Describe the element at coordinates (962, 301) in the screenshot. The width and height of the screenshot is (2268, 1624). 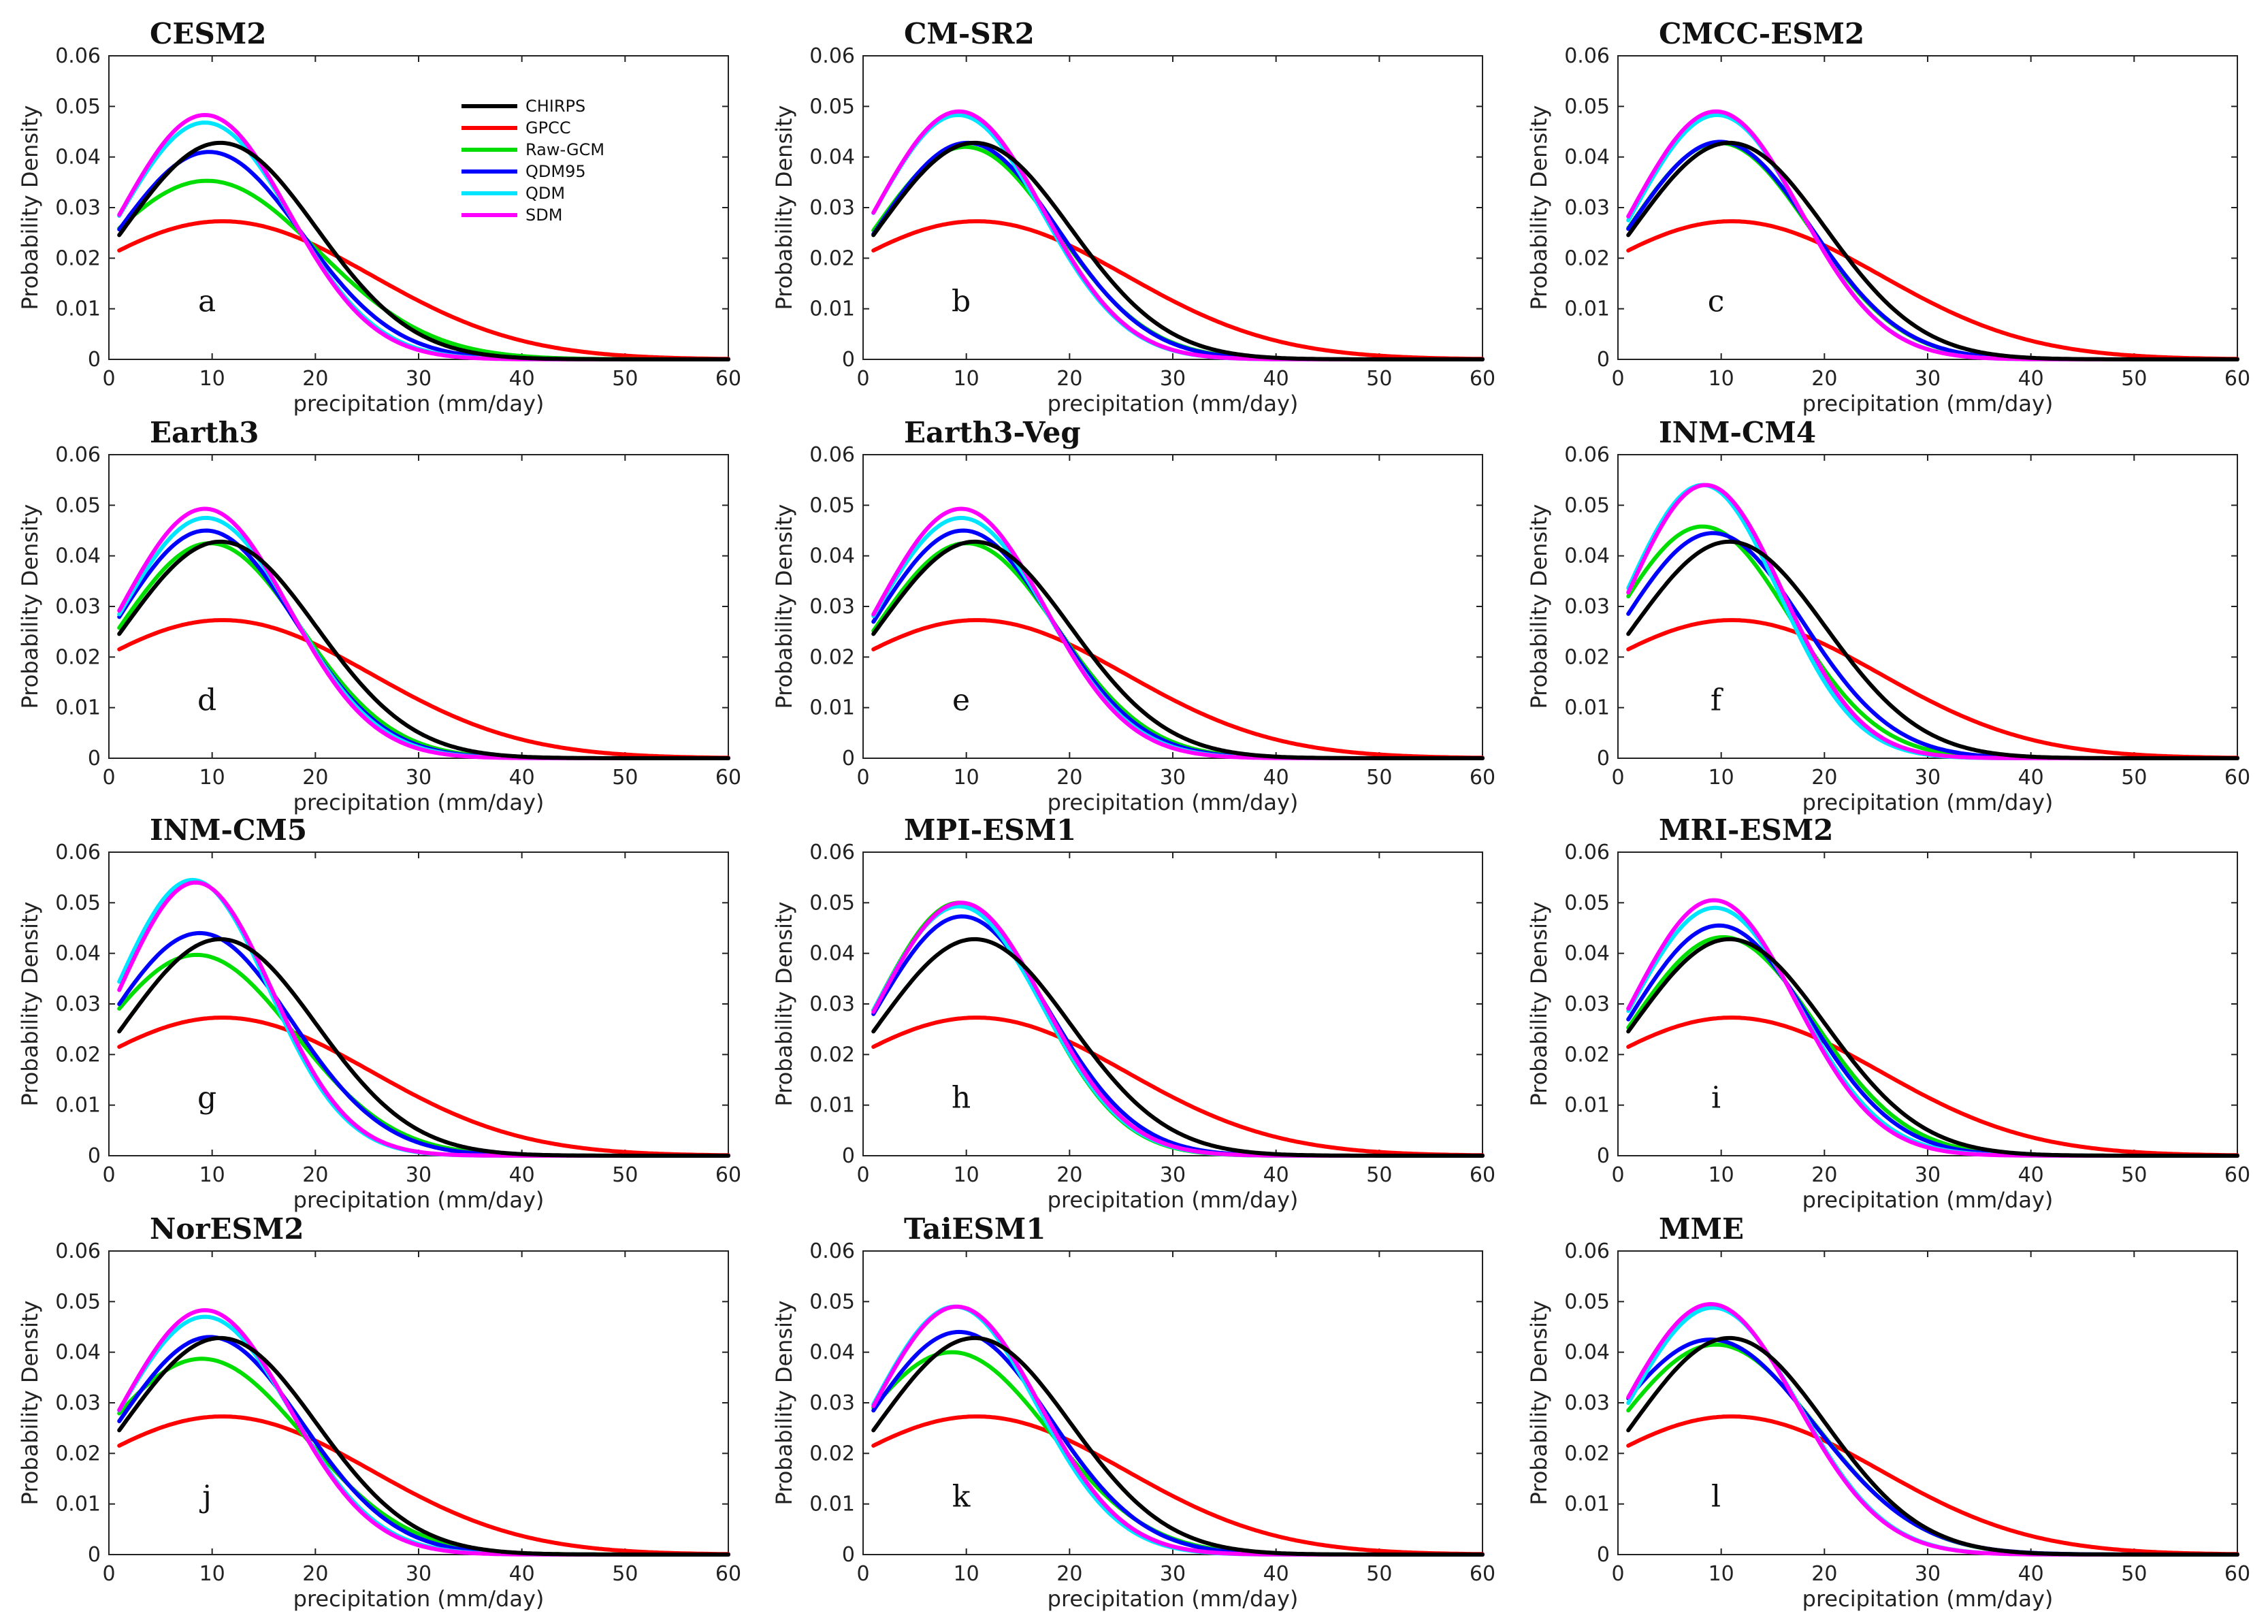
I see `panel-letter: b` at that location.